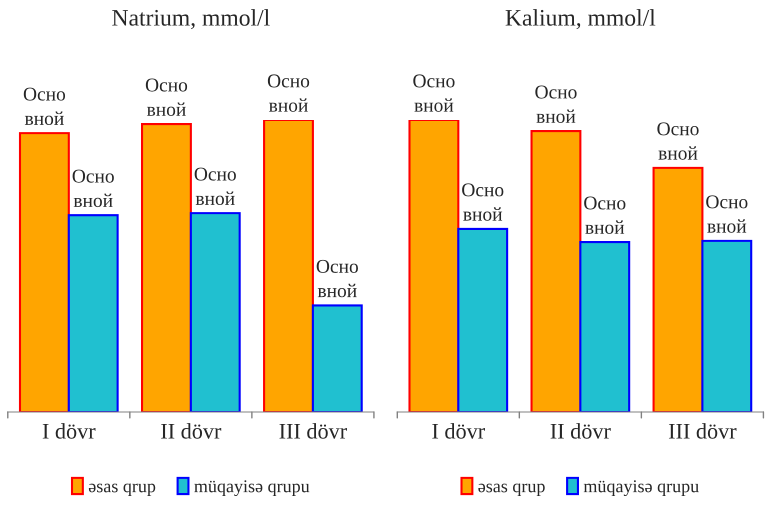 The width and height of the screenshot is (779, 515). Describe the element at coordinates (191, 19) in the screenshot. I see `chart-title: Natrium, mmol/l` at that location.